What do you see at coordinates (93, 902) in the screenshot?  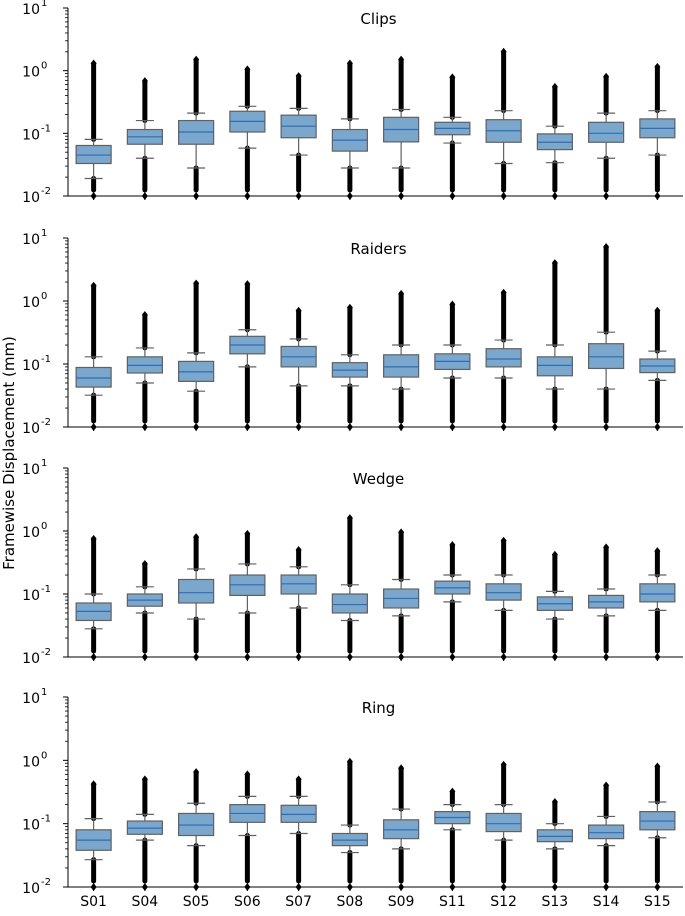 I see `x-tick-label: S01` at bounding box center [93, 902].